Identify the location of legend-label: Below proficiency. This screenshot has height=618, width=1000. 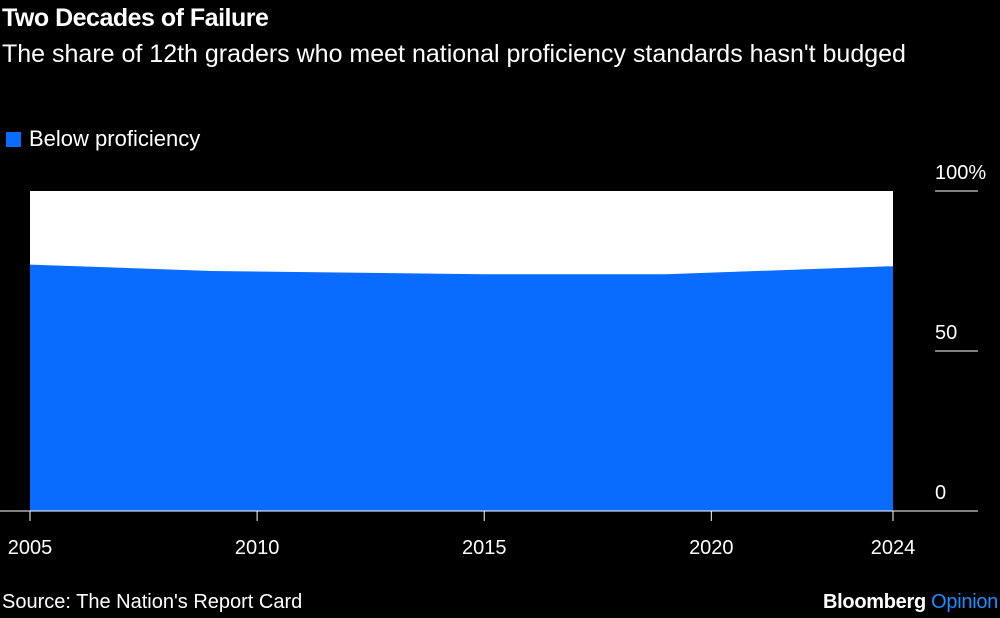
(115, 138).